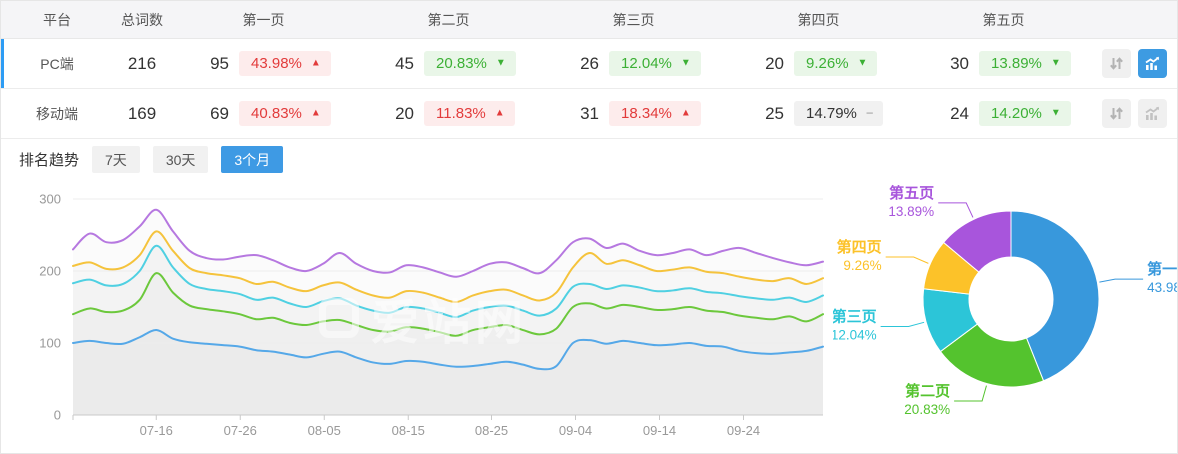 The image size is (1178, 454). I want to click on page3-count: 31, so click(589, 113).